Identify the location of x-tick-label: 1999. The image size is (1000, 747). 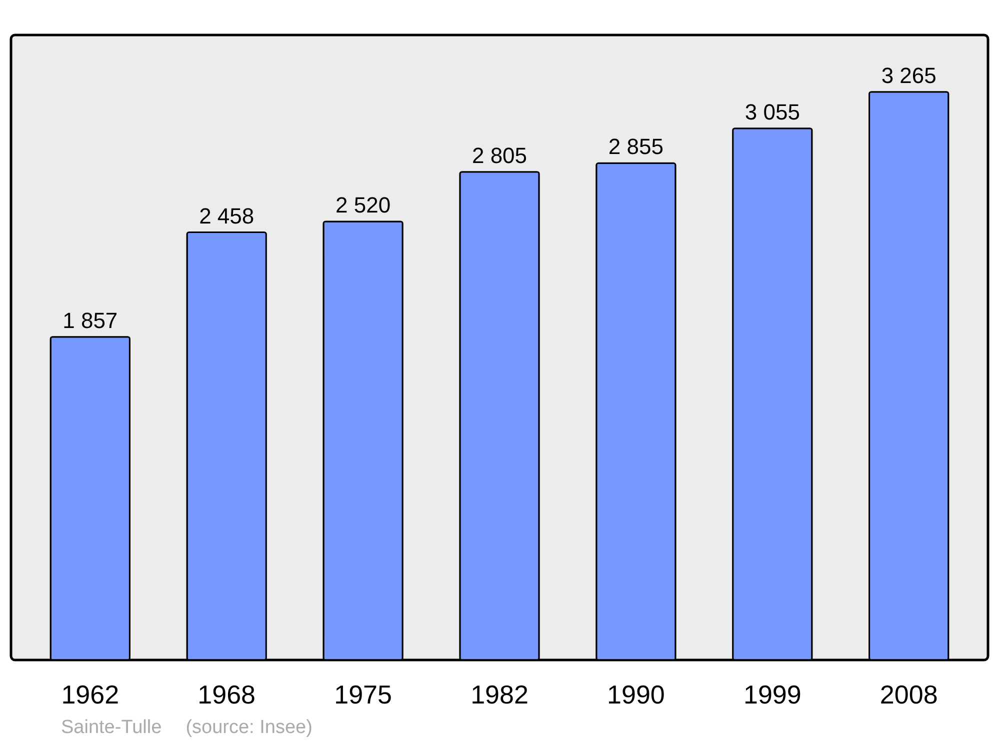
(772, 695).